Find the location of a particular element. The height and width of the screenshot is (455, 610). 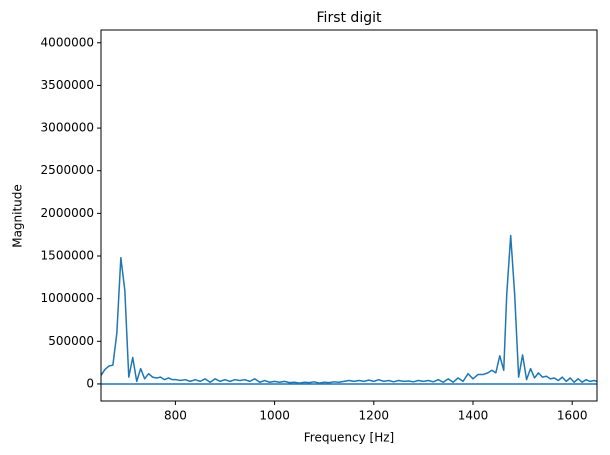

y-tick-label: 1500000 is located at coordinates (67, 256).